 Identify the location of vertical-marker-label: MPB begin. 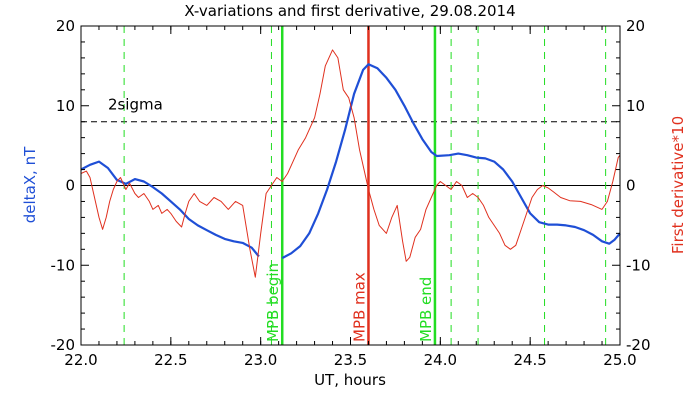
(273, 302).